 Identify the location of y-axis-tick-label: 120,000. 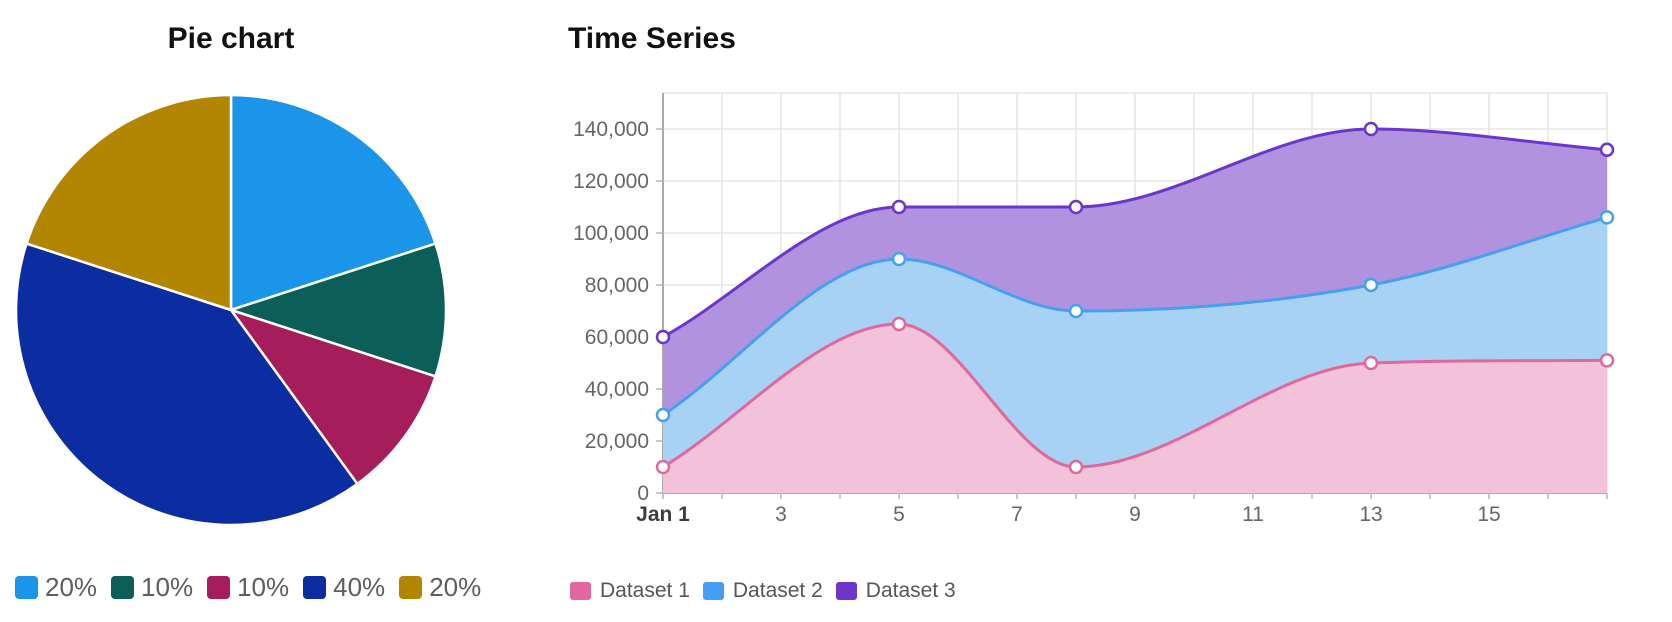
(611, 181).